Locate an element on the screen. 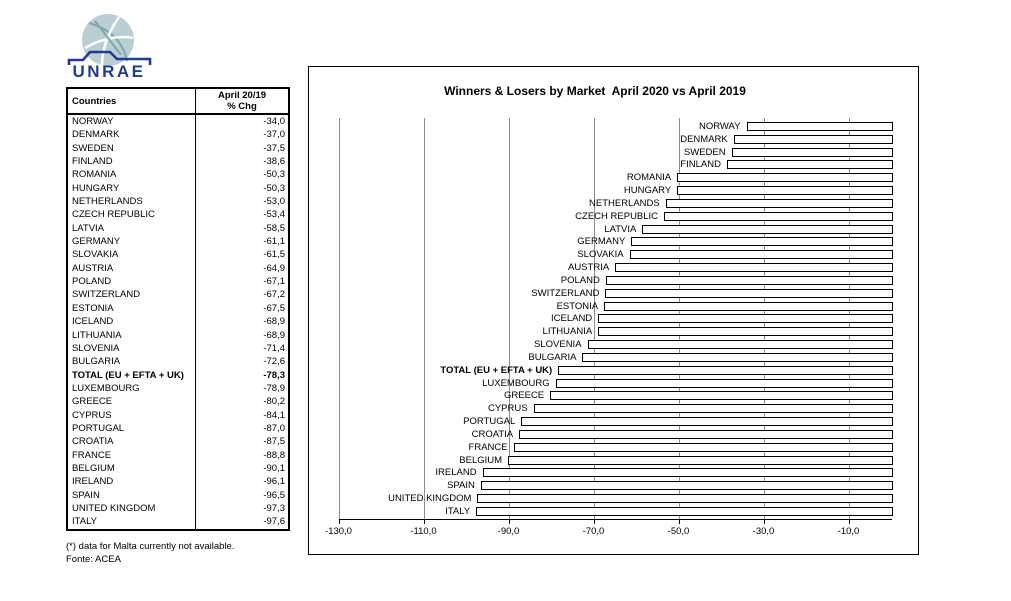 The height and width of the screenshot is (601, 1011). axis-tick-label: -30,0 is located at coordinates (763, 531).